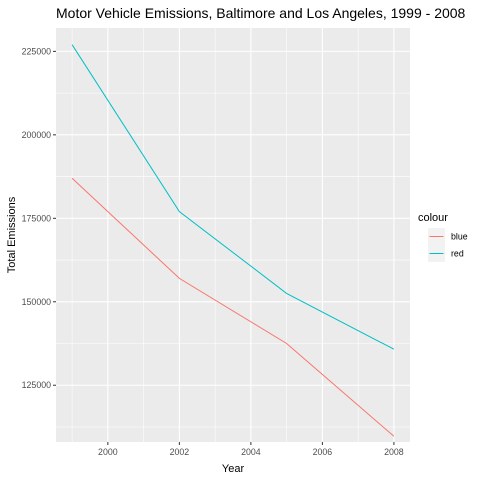 This screenshot has height=480, width=480. Describe the element at coordinates (36, 51) in the screenshot. I see `y-tick-label: 225000` at that location.